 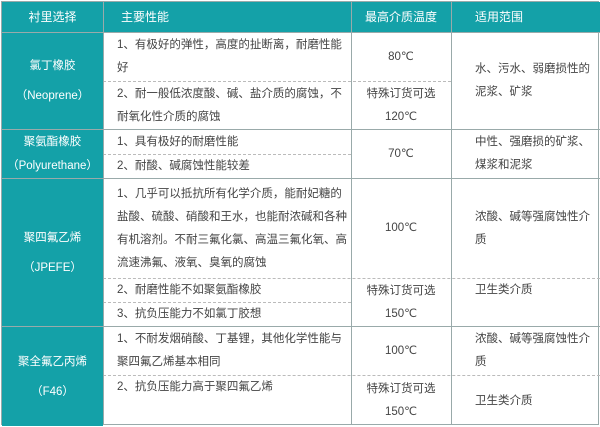 What do you see at coordinates (229, 105) in the screenshot?
I see `property: 2、耐一般低浓度酸、碱、盐介质的腐蚀，不耐氧化性介质的腐蚀` at bounding box center [229, 105].